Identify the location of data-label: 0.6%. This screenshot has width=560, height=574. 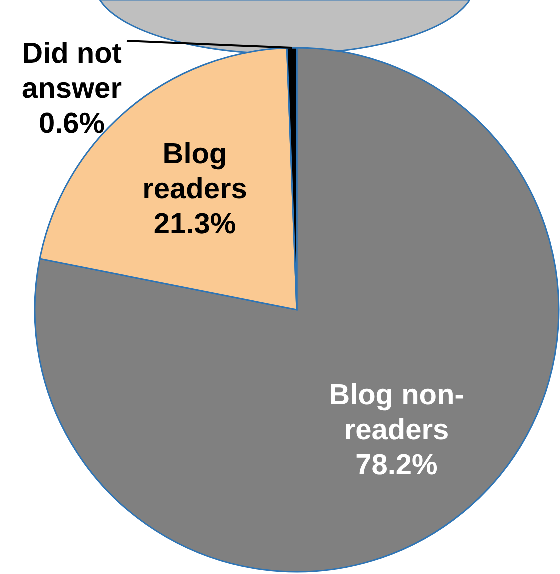
(72, 124).